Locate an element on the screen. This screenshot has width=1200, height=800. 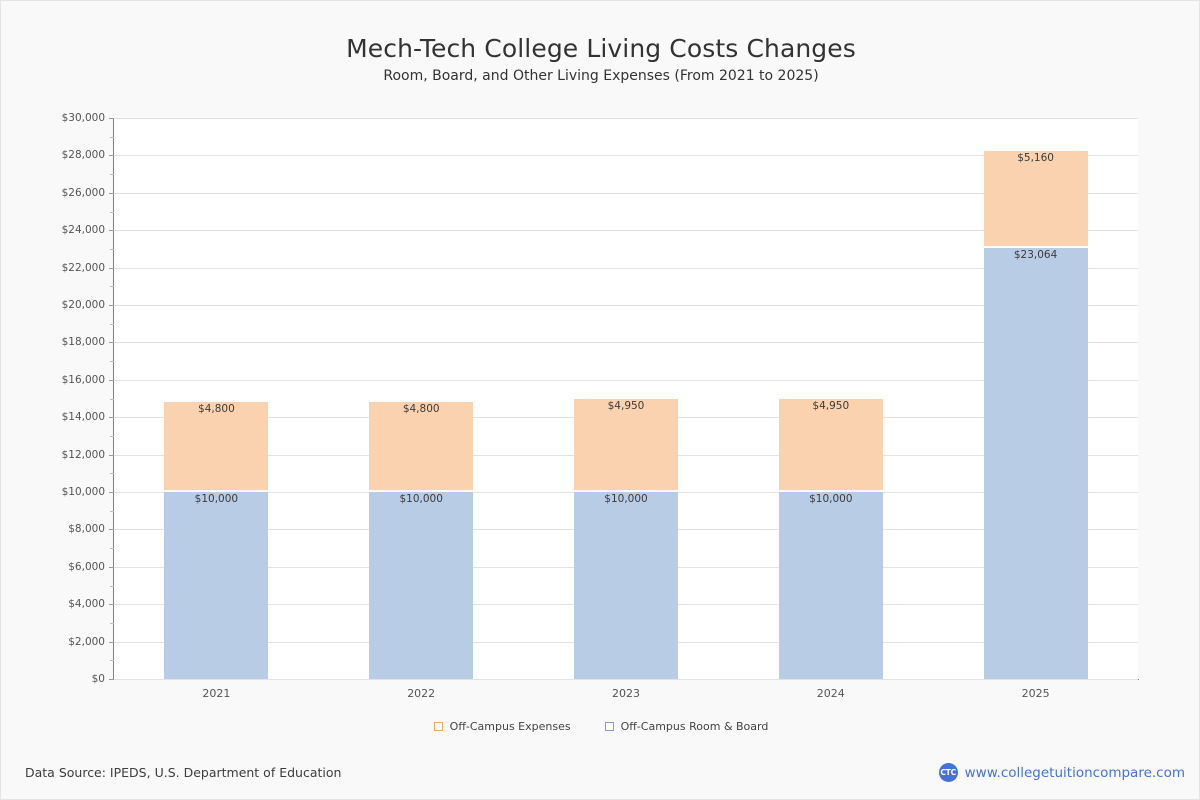
bar-value-label: $5,160 is located at coordinates (1035, 158).